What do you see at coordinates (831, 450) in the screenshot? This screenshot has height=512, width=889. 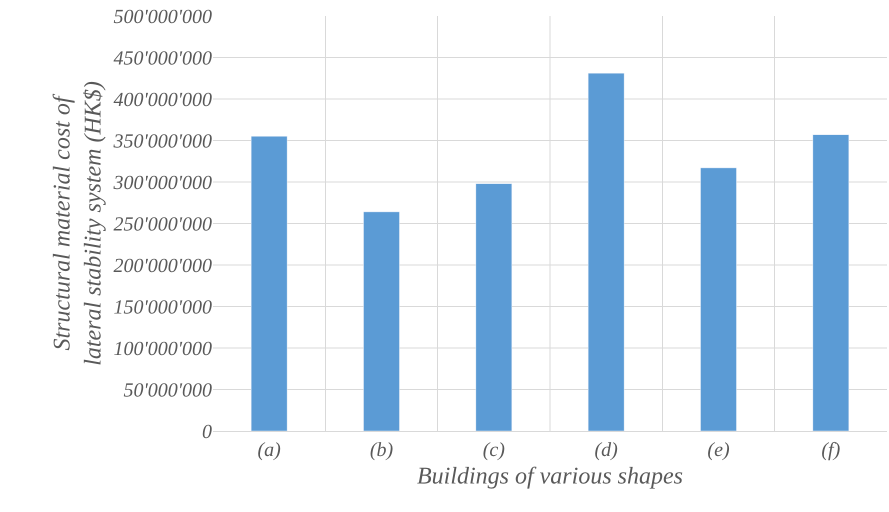 I see `x-tick-label: (f)` at bounding box center [831, 450].